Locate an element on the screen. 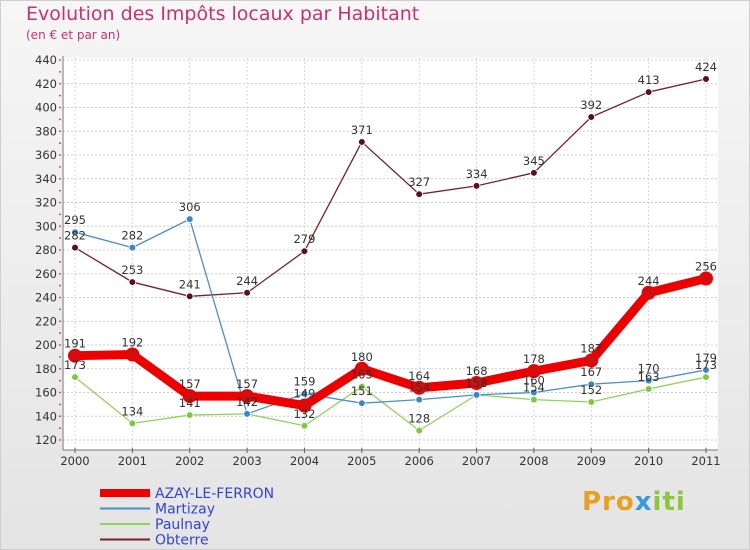  data-label: 253 is located at coordinates (132, 270).